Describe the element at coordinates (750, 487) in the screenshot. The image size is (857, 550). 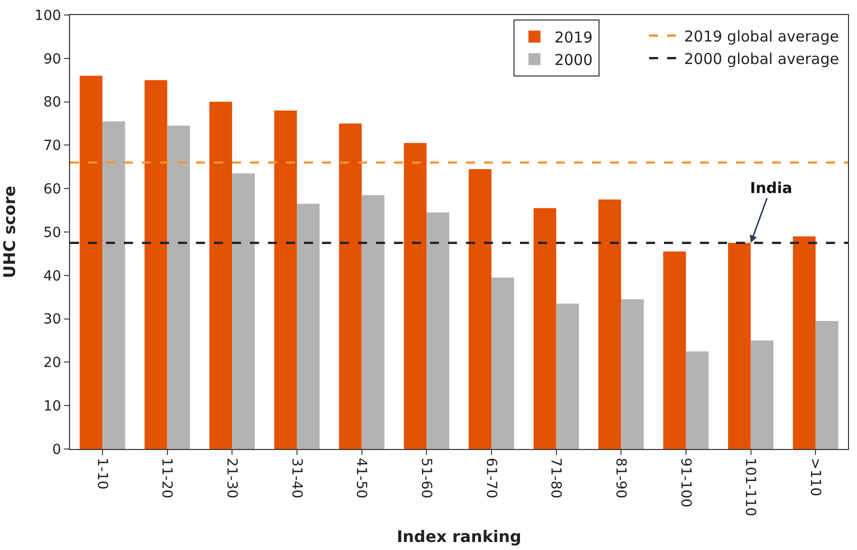
I see `x-tick-label: 101-110` at that location.